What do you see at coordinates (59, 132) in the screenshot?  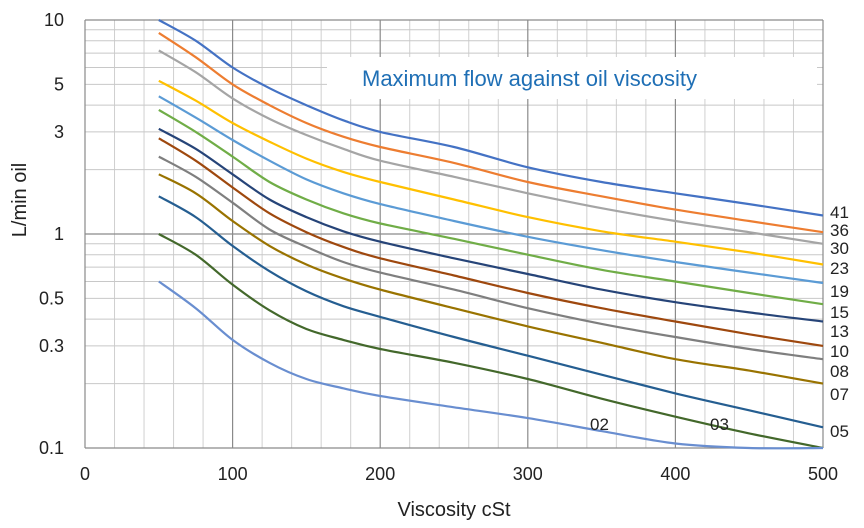 I see `y-tick-label: 3` at bounding box center [59, 132].